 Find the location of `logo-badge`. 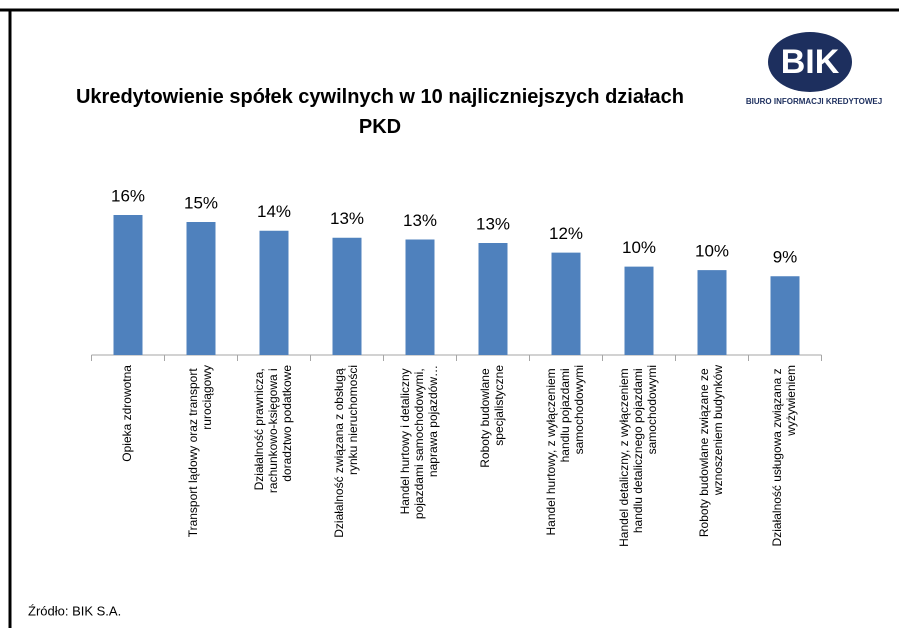

logo-badge is located at coordinates (810, 62).